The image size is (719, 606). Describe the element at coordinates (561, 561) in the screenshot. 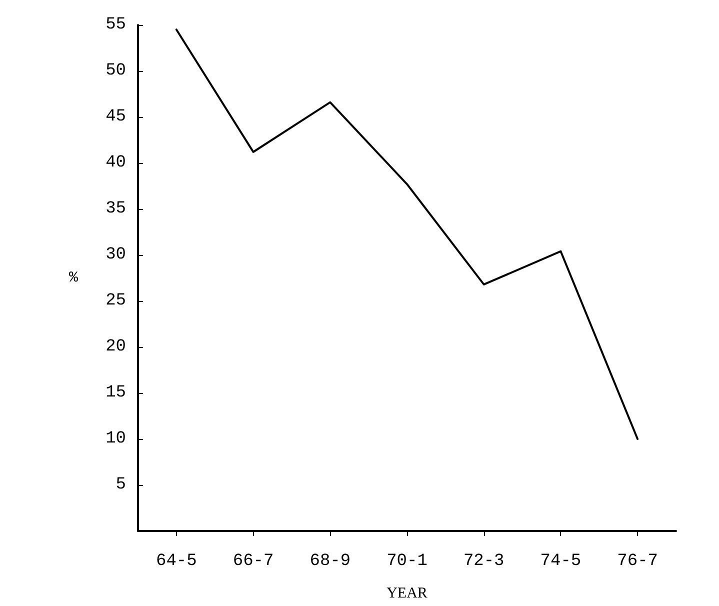

I see `x-tick-label: 74-5` at that location.